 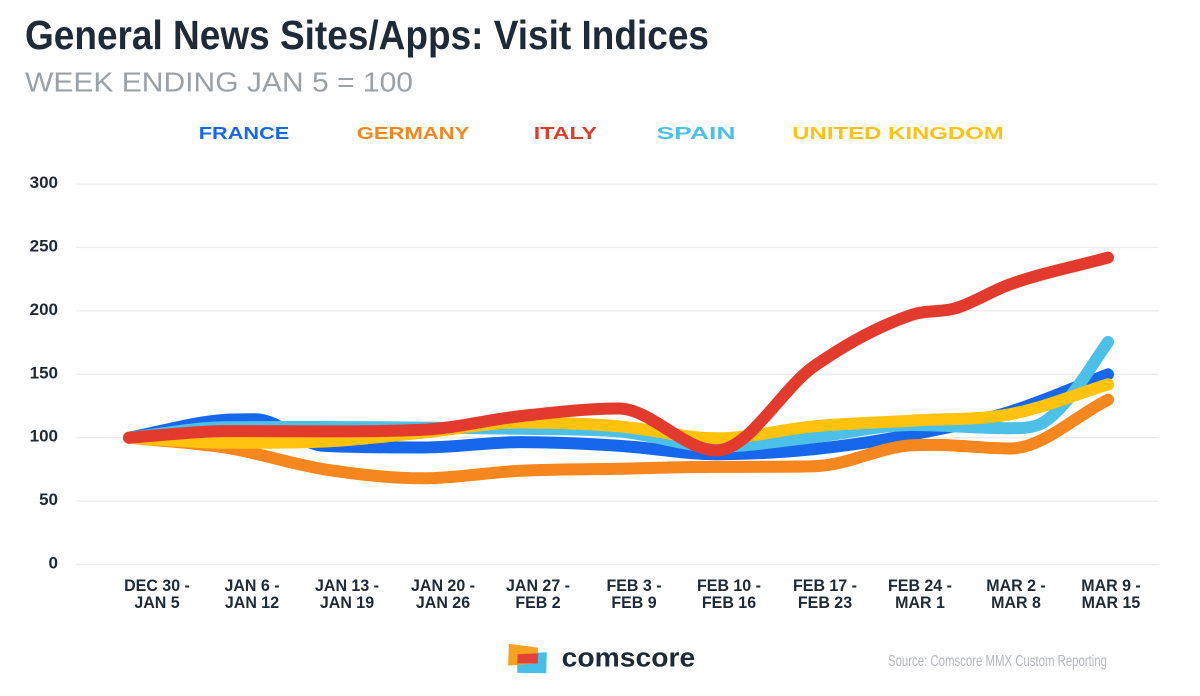 I want to click on svg-text: GERMANY, so click(x=413, y=133).